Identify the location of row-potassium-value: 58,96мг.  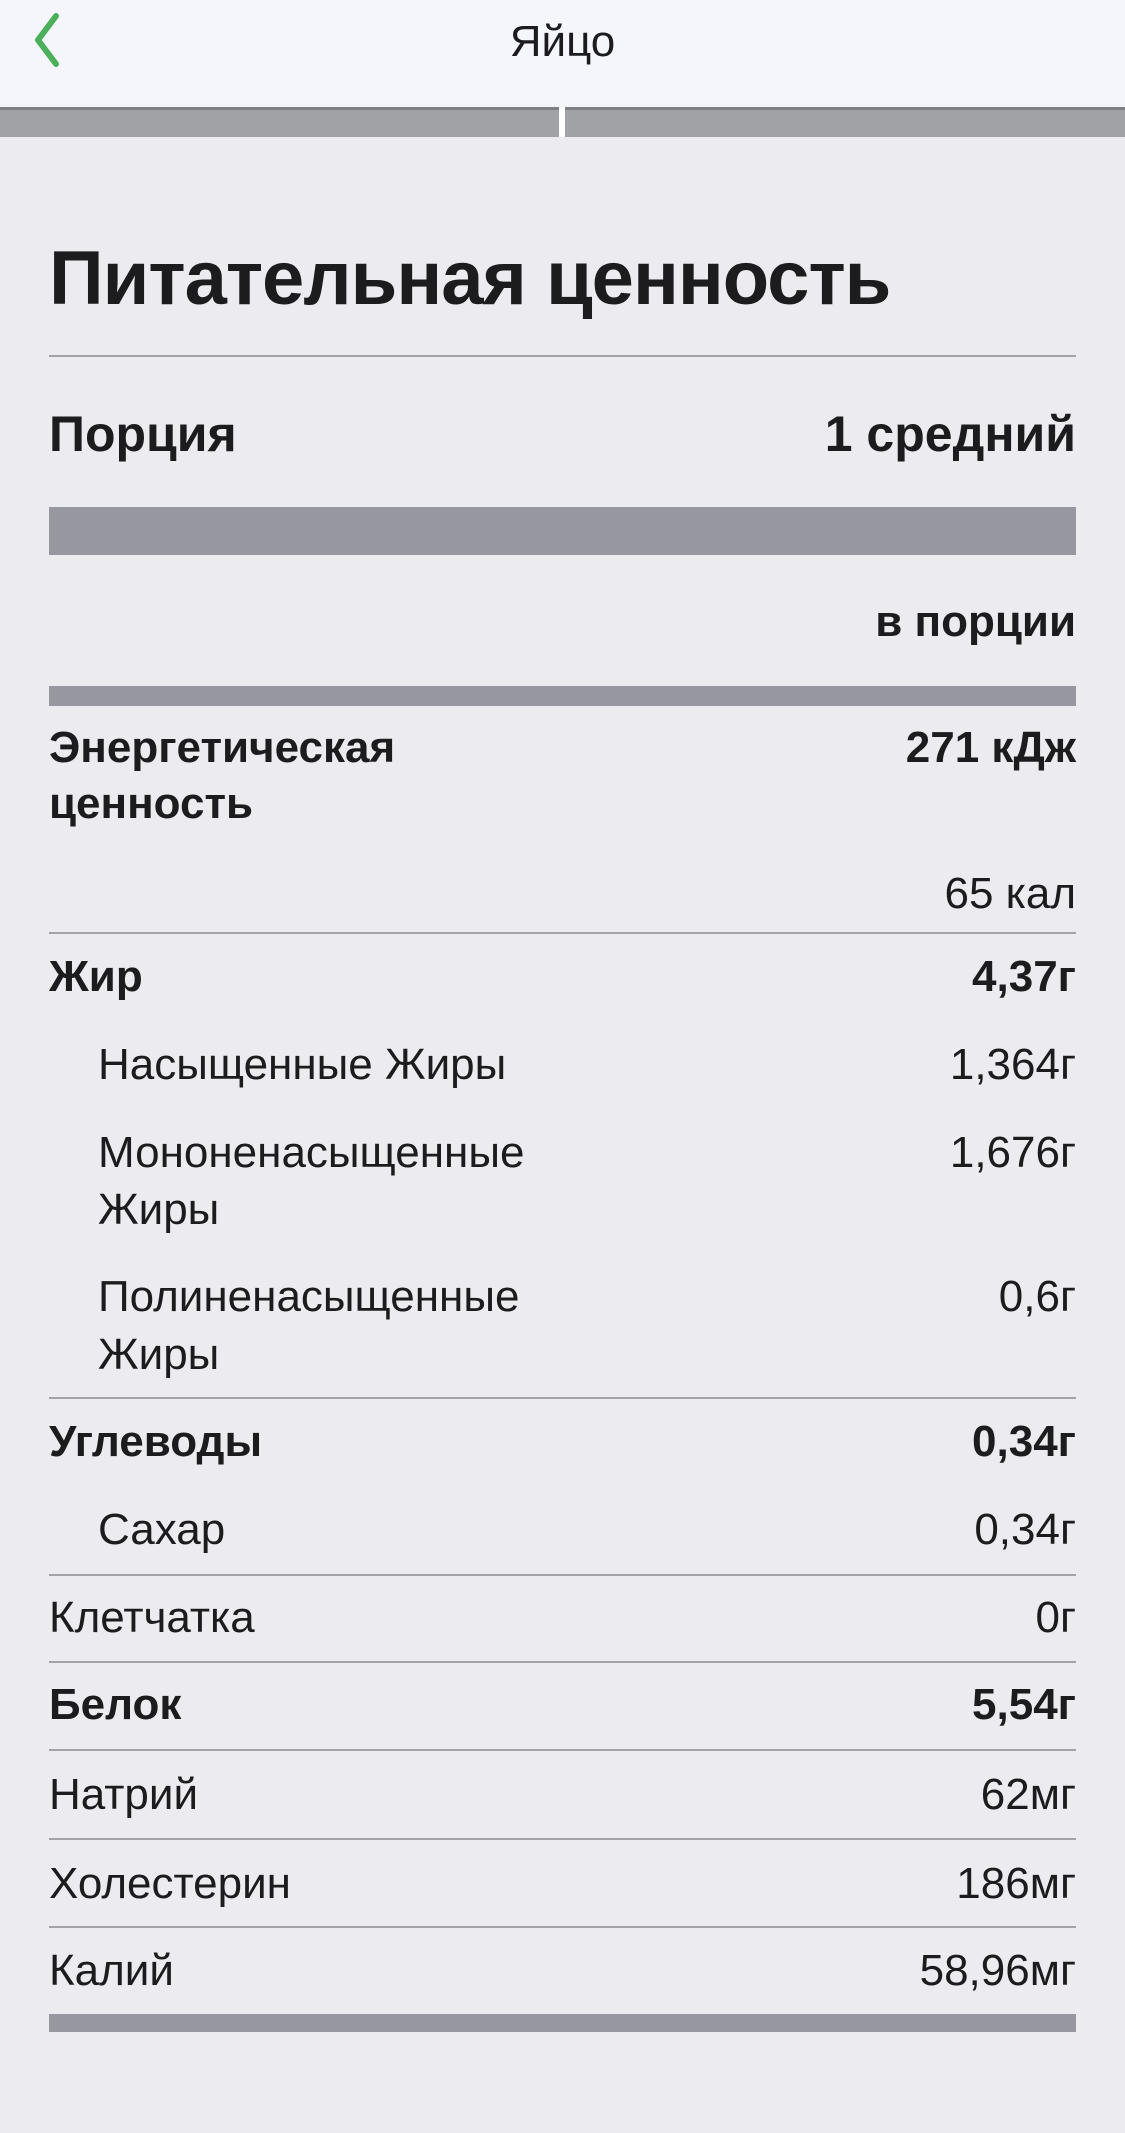
(997, 1970).